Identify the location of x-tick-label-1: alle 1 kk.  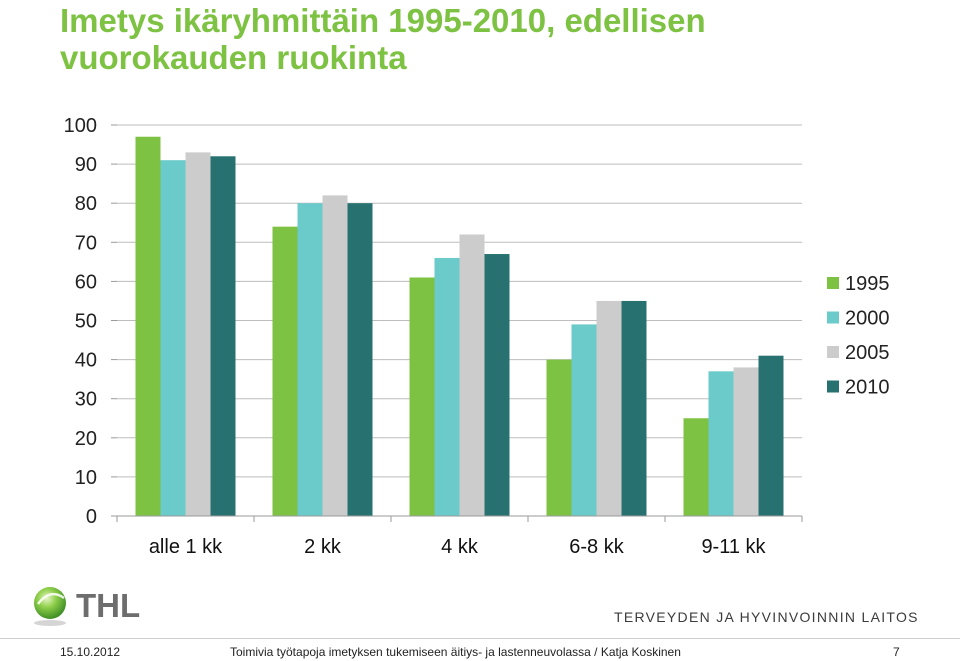
(186, 547).